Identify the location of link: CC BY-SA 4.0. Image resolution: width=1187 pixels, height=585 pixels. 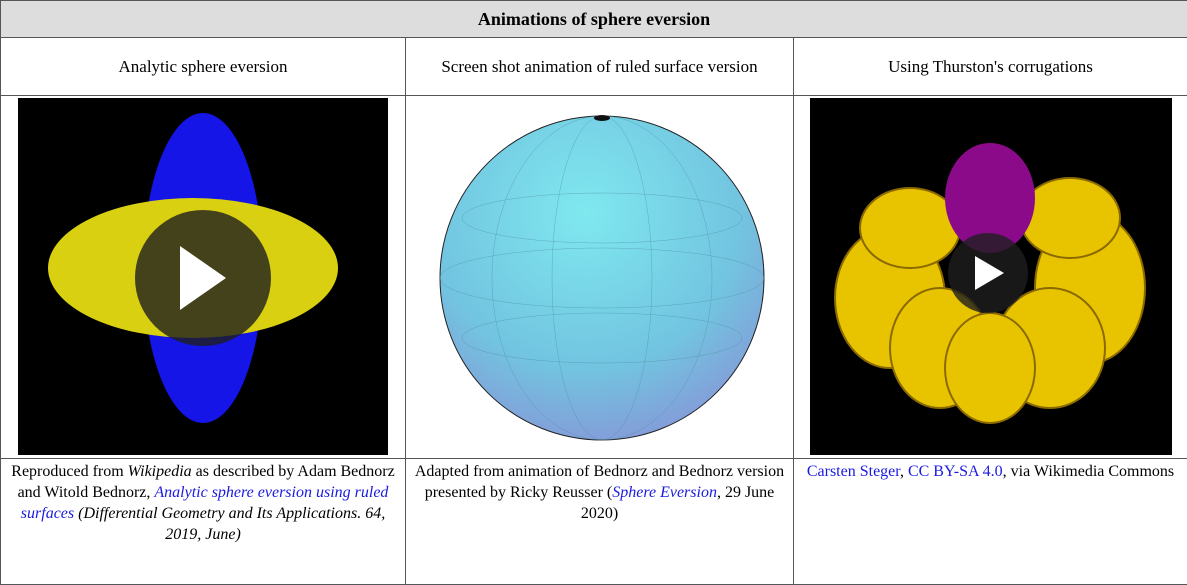
(955, 471).